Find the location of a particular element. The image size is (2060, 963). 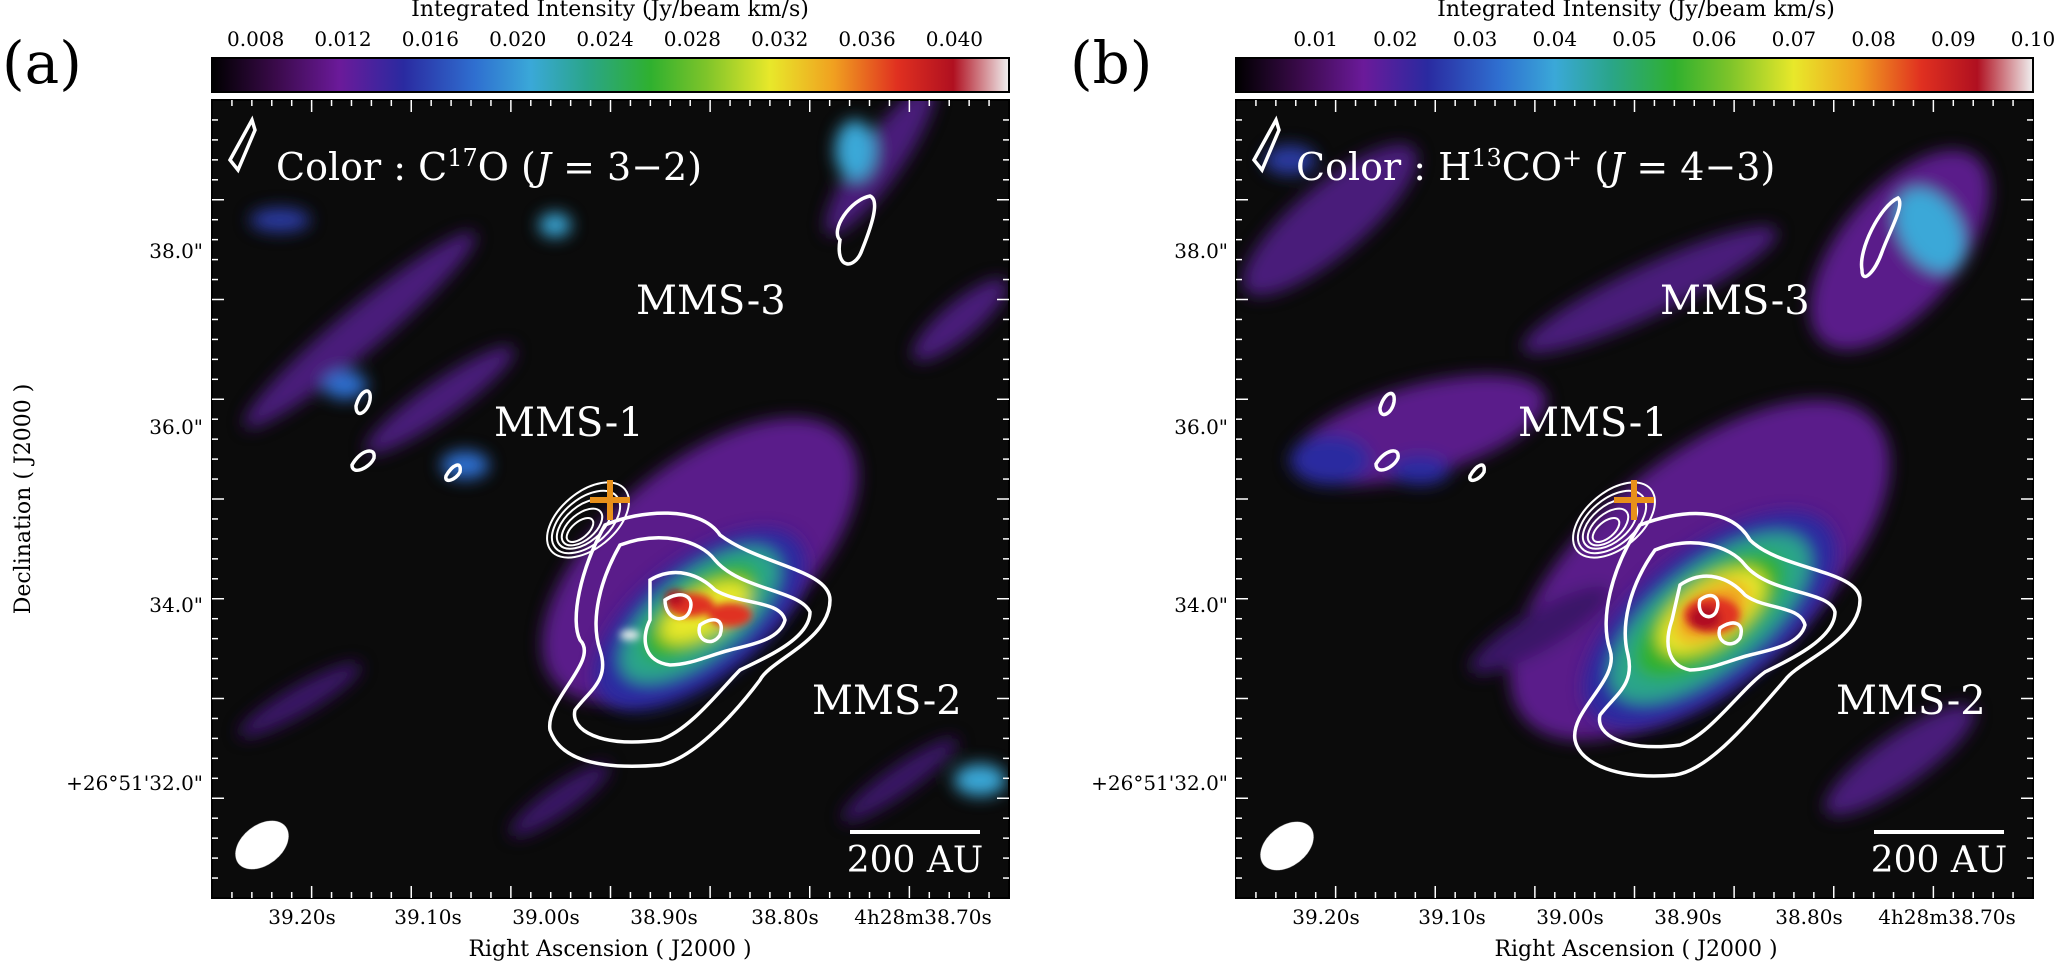

y-axis-label: Declination ( J2000 ) is located at coordinates (23, 499).